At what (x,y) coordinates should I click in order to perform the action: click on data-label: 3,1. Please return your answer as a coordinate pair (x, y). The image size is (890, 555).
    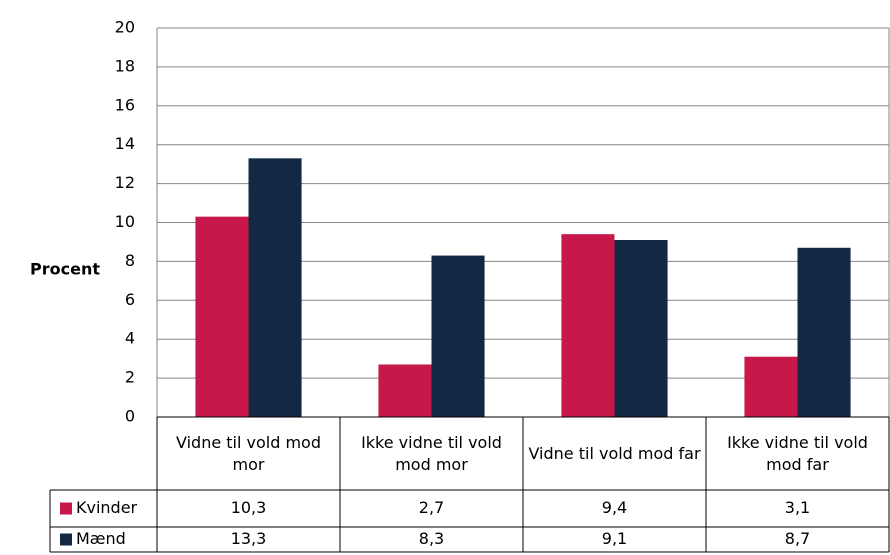
    Looking at the image, I should click on (797, 507).